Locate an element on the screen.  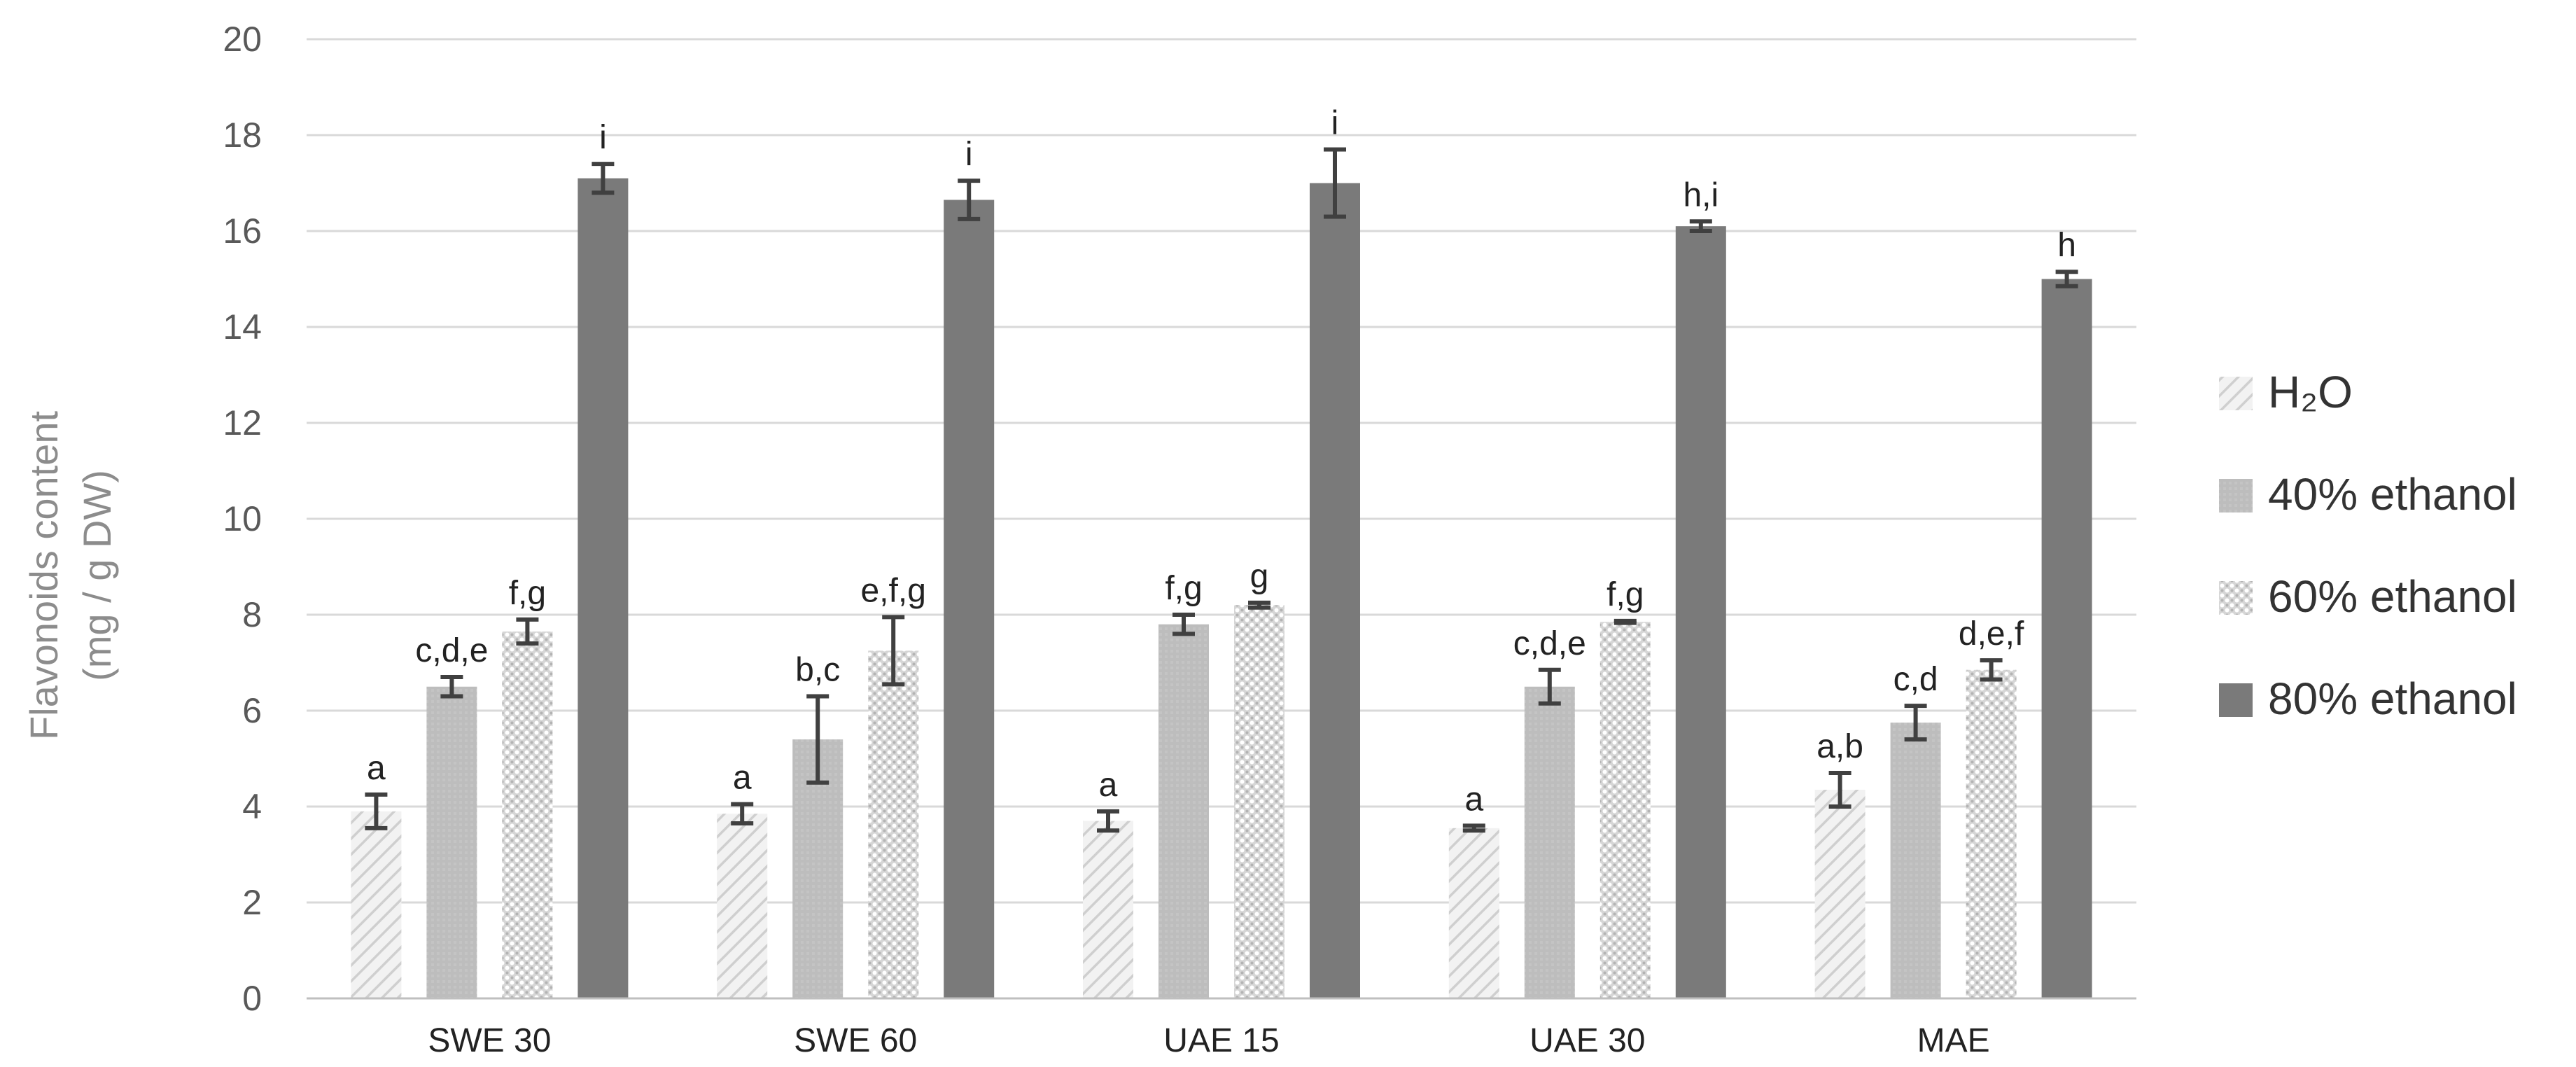
legend-swatch-h2o is located at coordinates (2236, 393).